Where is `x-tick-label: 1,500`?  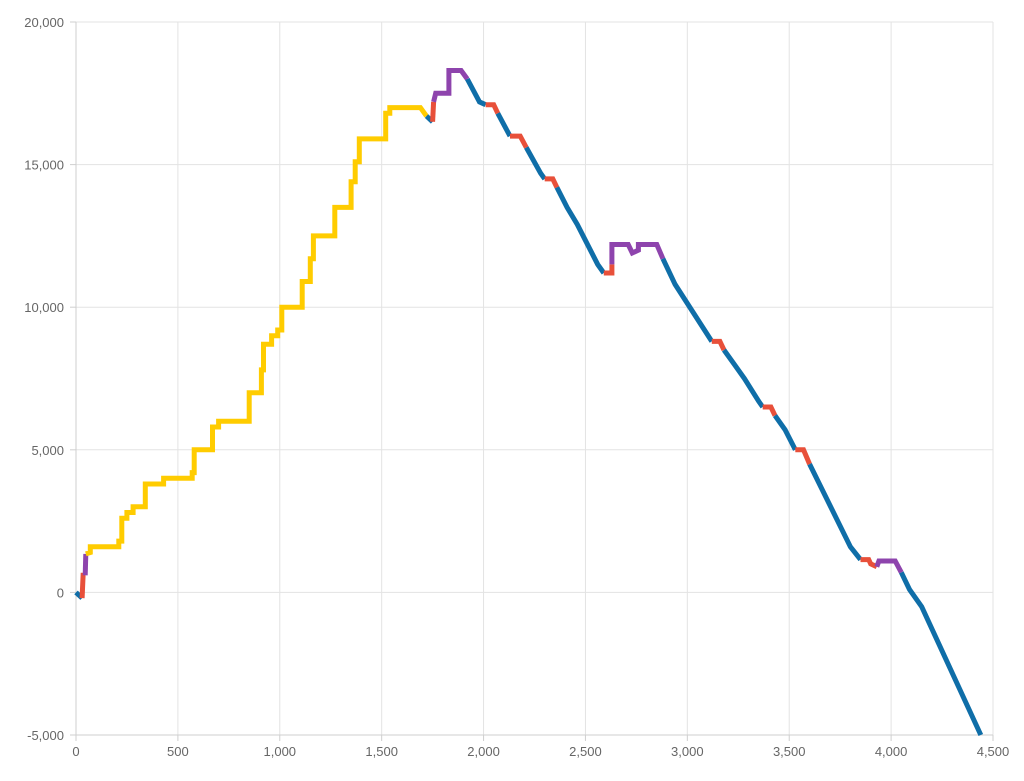
x-tick-label: 1,500 is located at coordinates (381, 751).